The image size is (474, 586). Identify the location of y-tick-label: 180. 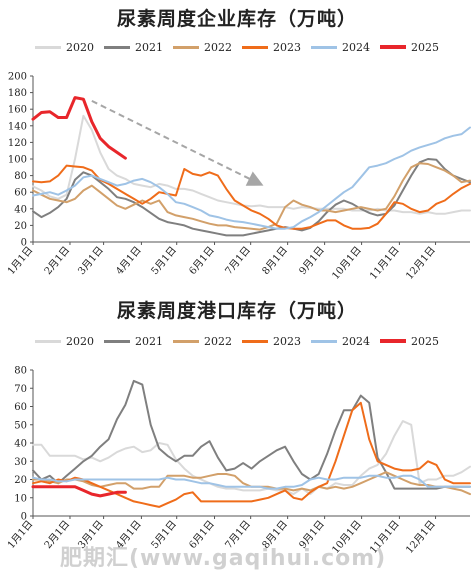
(17, 93).